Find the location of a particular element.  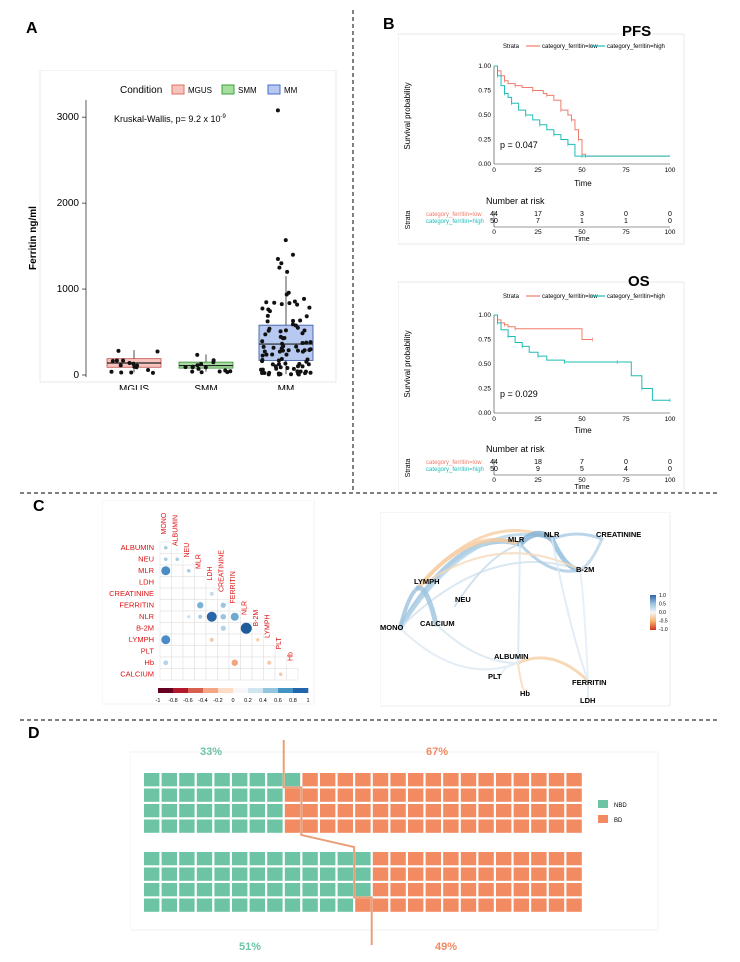

risk-count-high: 9 is located at coordinates (538, 469).